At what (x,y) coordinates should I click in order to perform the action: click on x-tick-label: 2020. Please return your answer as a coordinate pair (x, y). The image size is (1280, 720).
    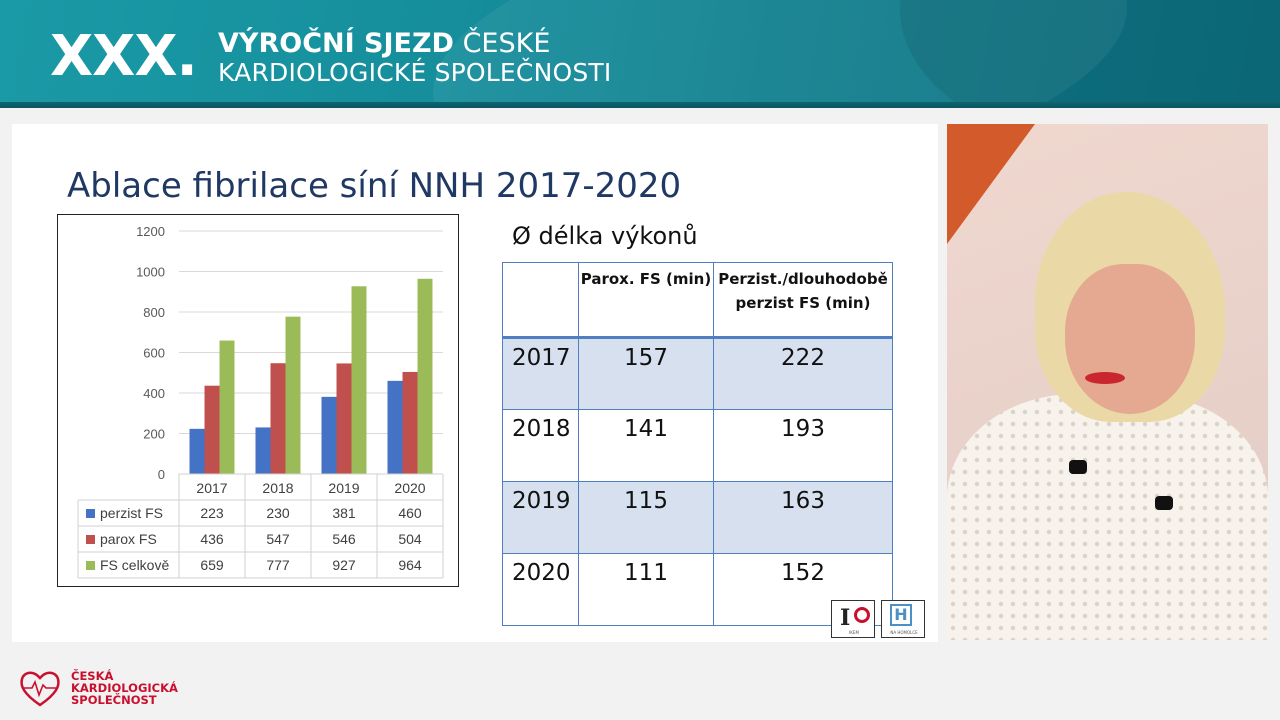
    Looking at the image, I should click on (409, 488).